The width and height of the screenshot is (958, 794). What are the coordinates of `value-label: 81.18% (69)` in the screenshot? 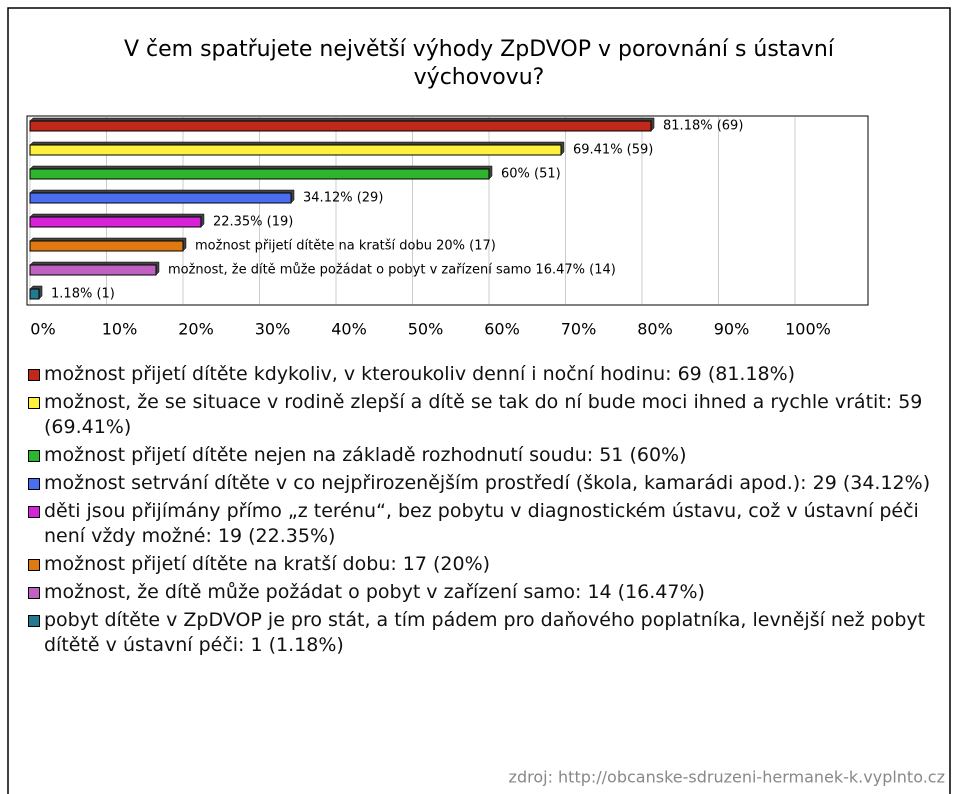 It's located at (703, 126).